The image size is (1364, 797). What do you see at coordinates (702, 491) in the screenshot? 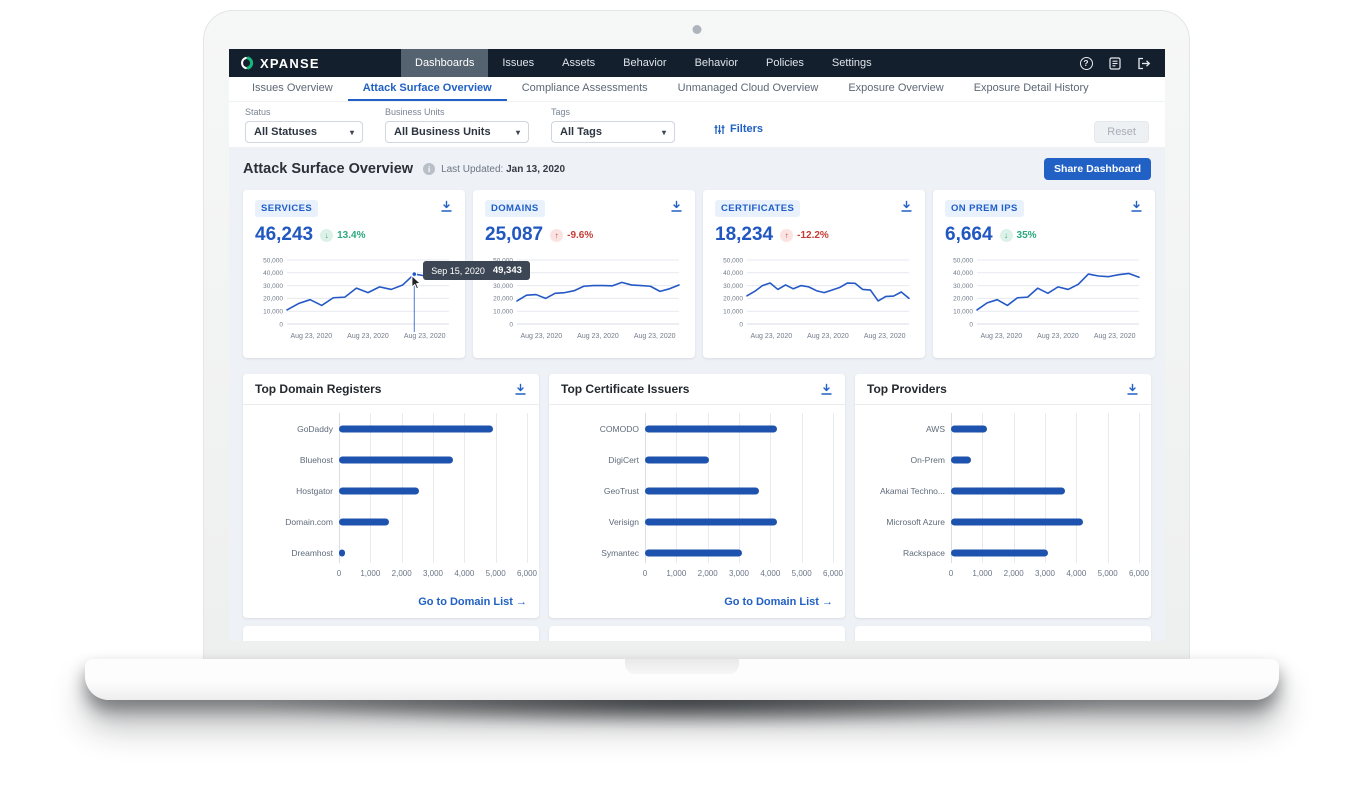
I see `bar-geotrust` at bounding box center [702, 491].